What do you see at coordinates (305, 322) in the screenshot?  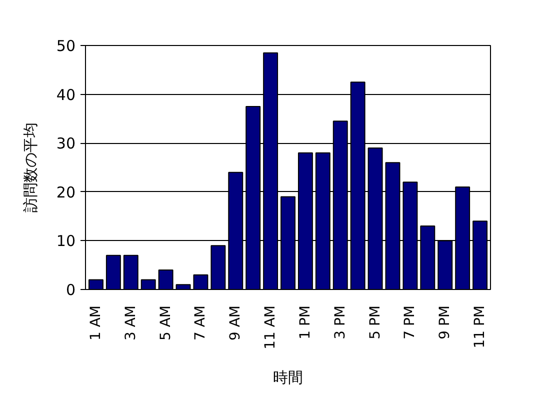 I see `x-tick-label: 1 PM` at bounding box center [305, 322].